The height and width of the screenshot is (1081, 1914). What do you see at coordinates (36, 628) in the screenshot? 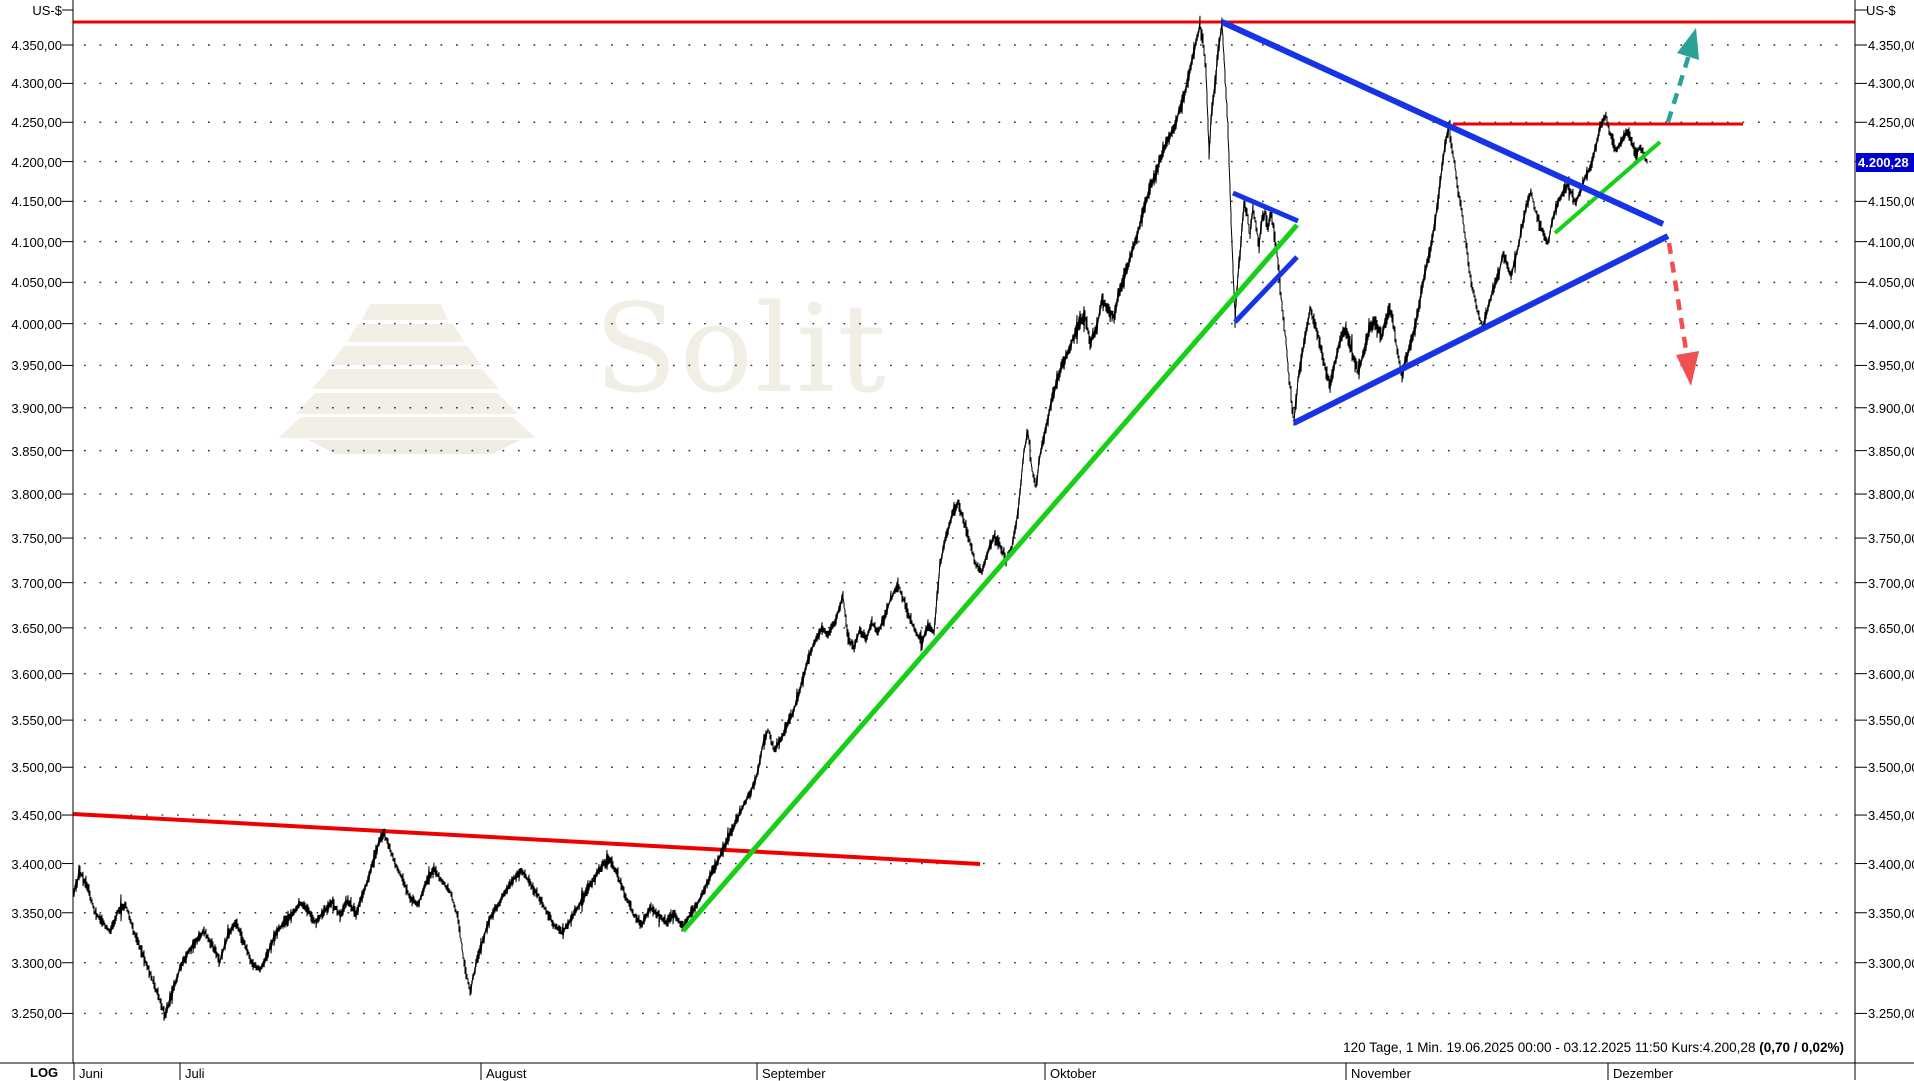
I see `price-label-left: 3.650,00` at bounding box center [36, 628].